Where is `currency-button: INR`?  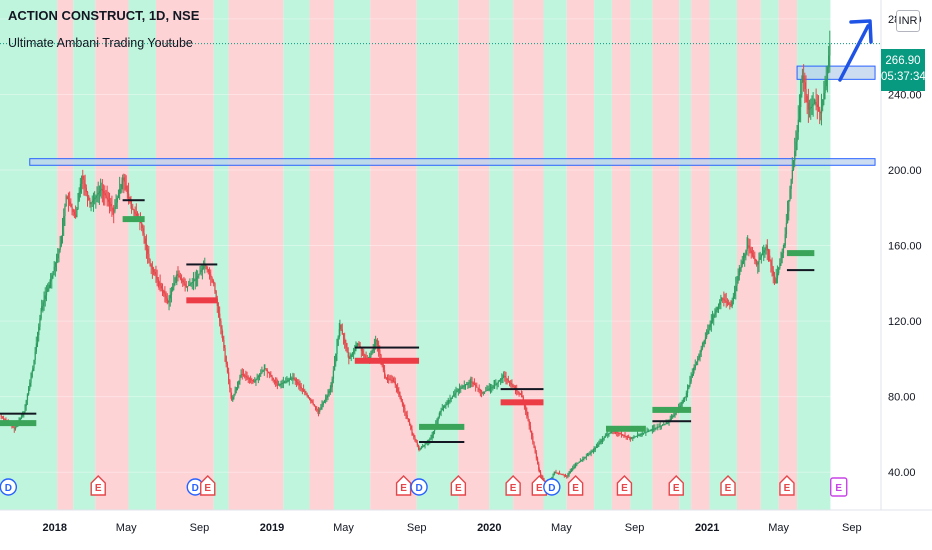 currency-button: INR is located at coordinates (908, 21).